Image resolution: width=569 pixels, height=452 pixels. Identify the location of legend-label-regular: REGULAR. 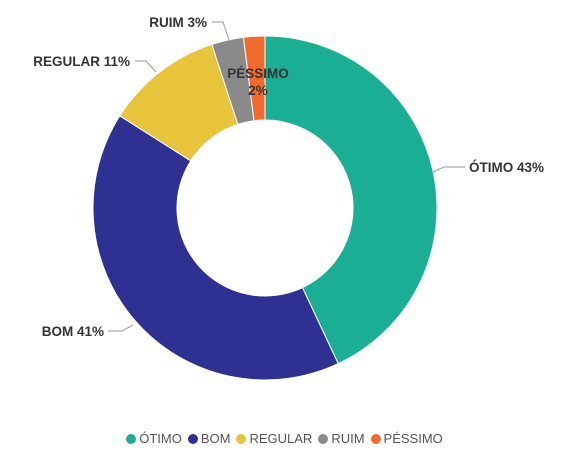
(280, 438).